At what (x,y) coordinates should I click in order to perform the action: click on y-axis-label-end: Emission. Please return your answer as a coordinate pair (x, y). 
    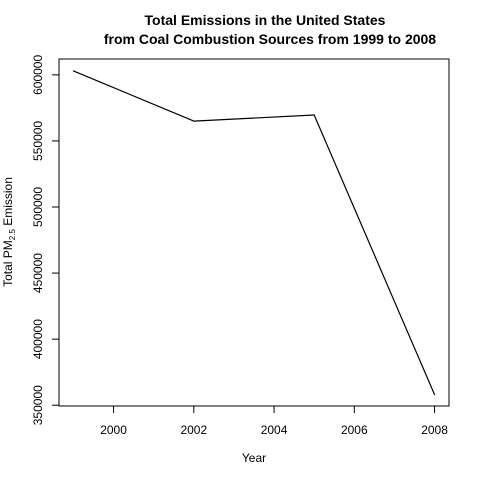
    Looking at the image, I should click on (8, 203).